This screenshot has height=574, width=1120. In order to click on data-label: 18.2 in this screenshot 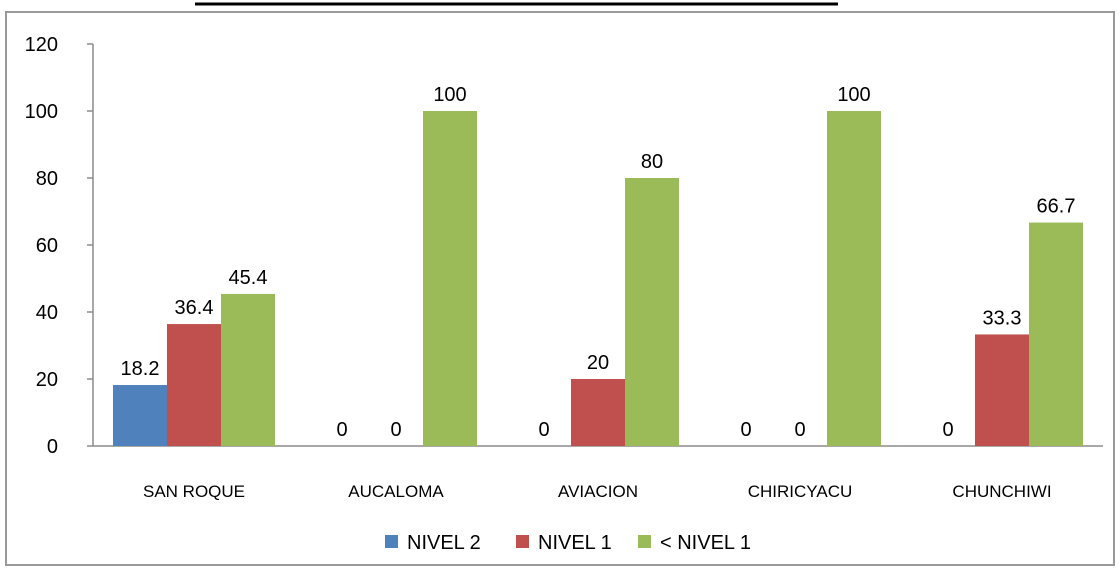, I will do `click(140, 369)`.